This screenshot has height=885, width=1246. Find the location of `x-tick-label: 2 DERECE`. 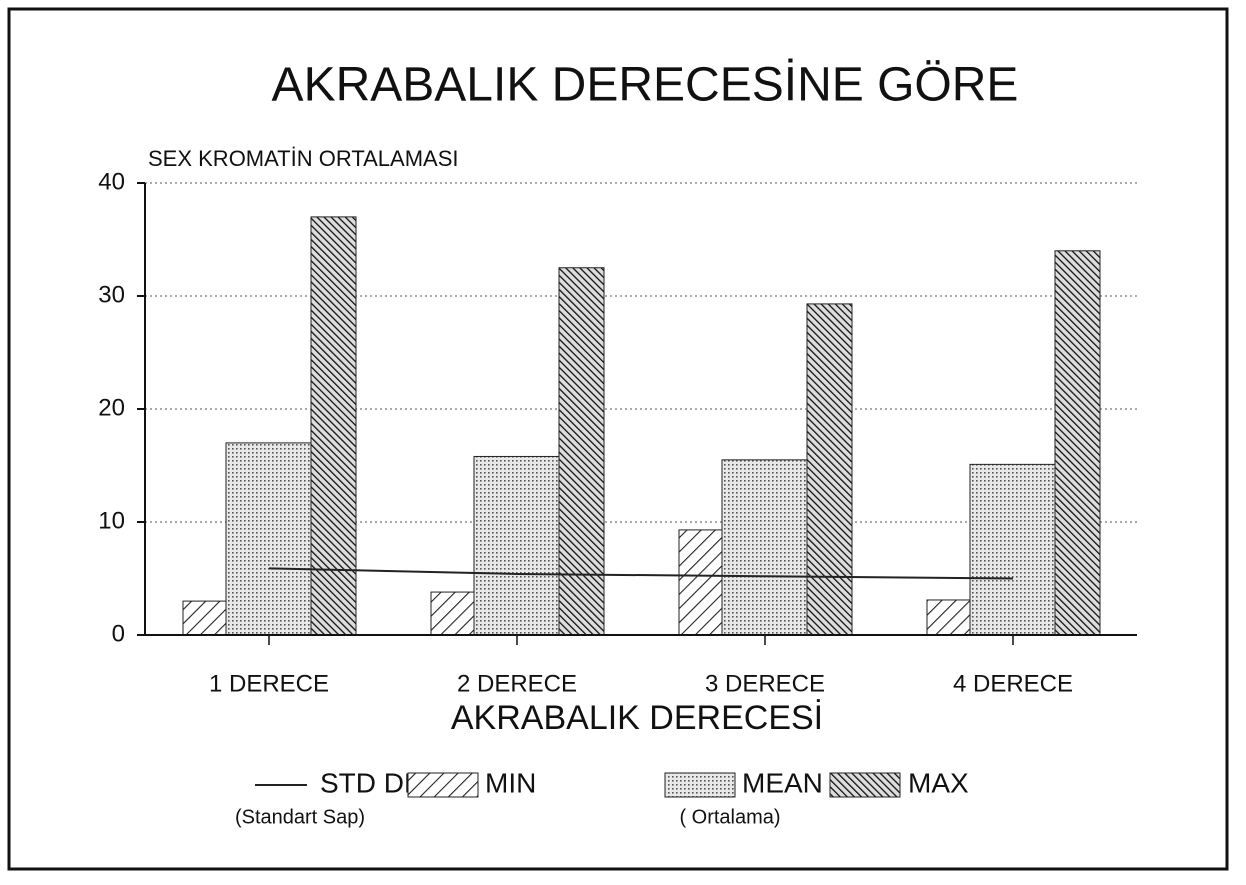

x-tick-label: 2 DERECE is located at coordinates (517, 683).